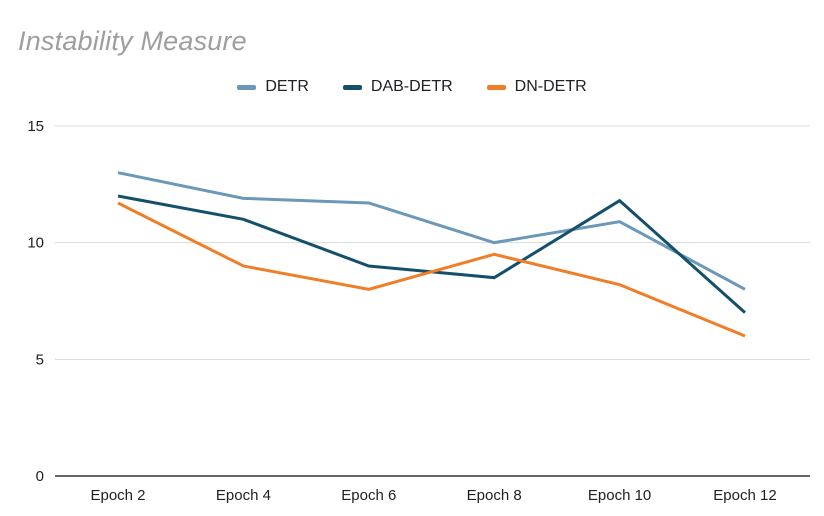  Describe the element at coordinates (35, 126) in the screenshot. I see `y-tick-label: 15` at that location.